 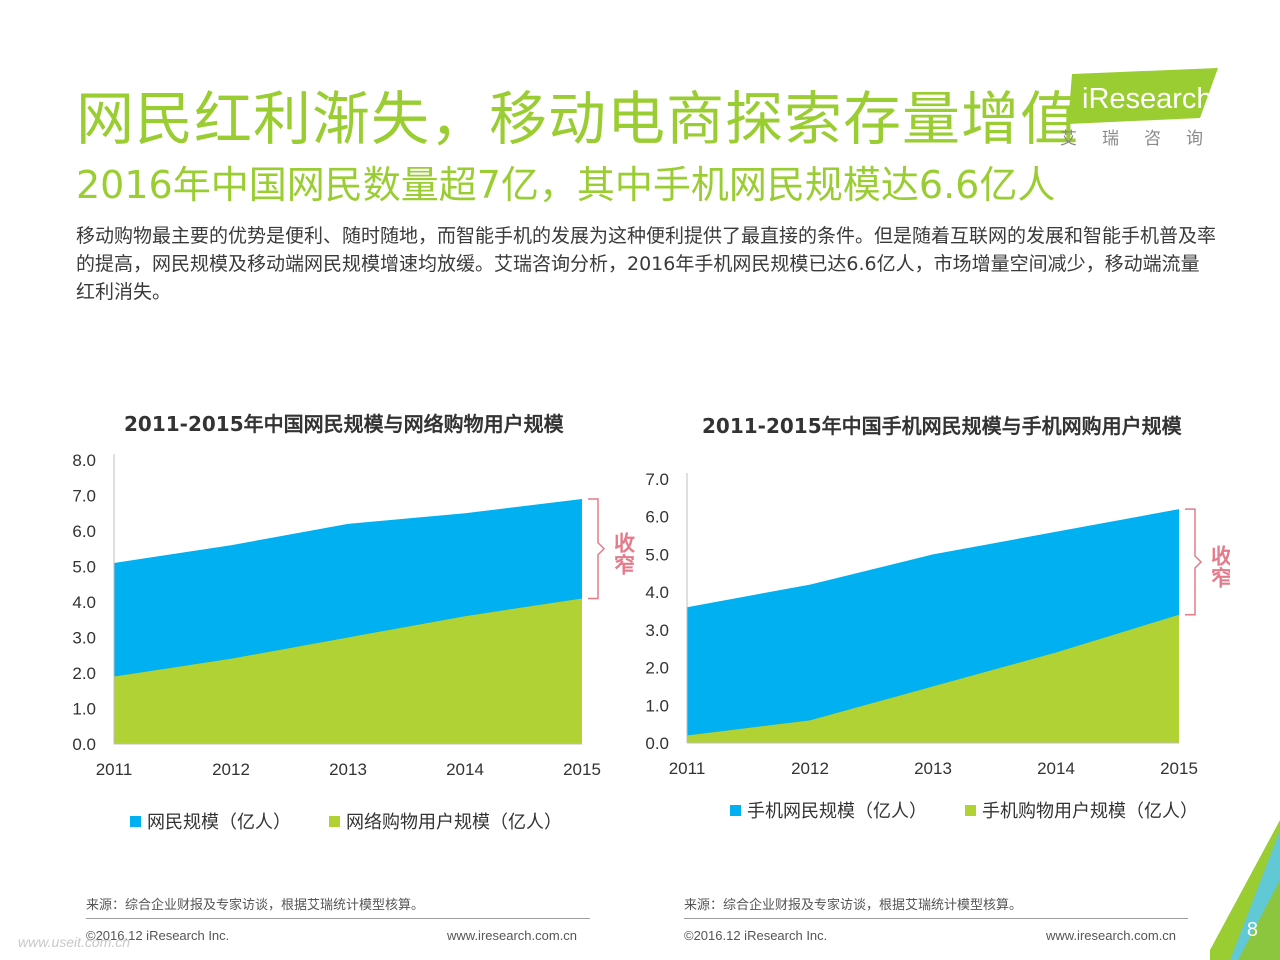 I want to click on footer-divider-left, so click(x=338, y=918).